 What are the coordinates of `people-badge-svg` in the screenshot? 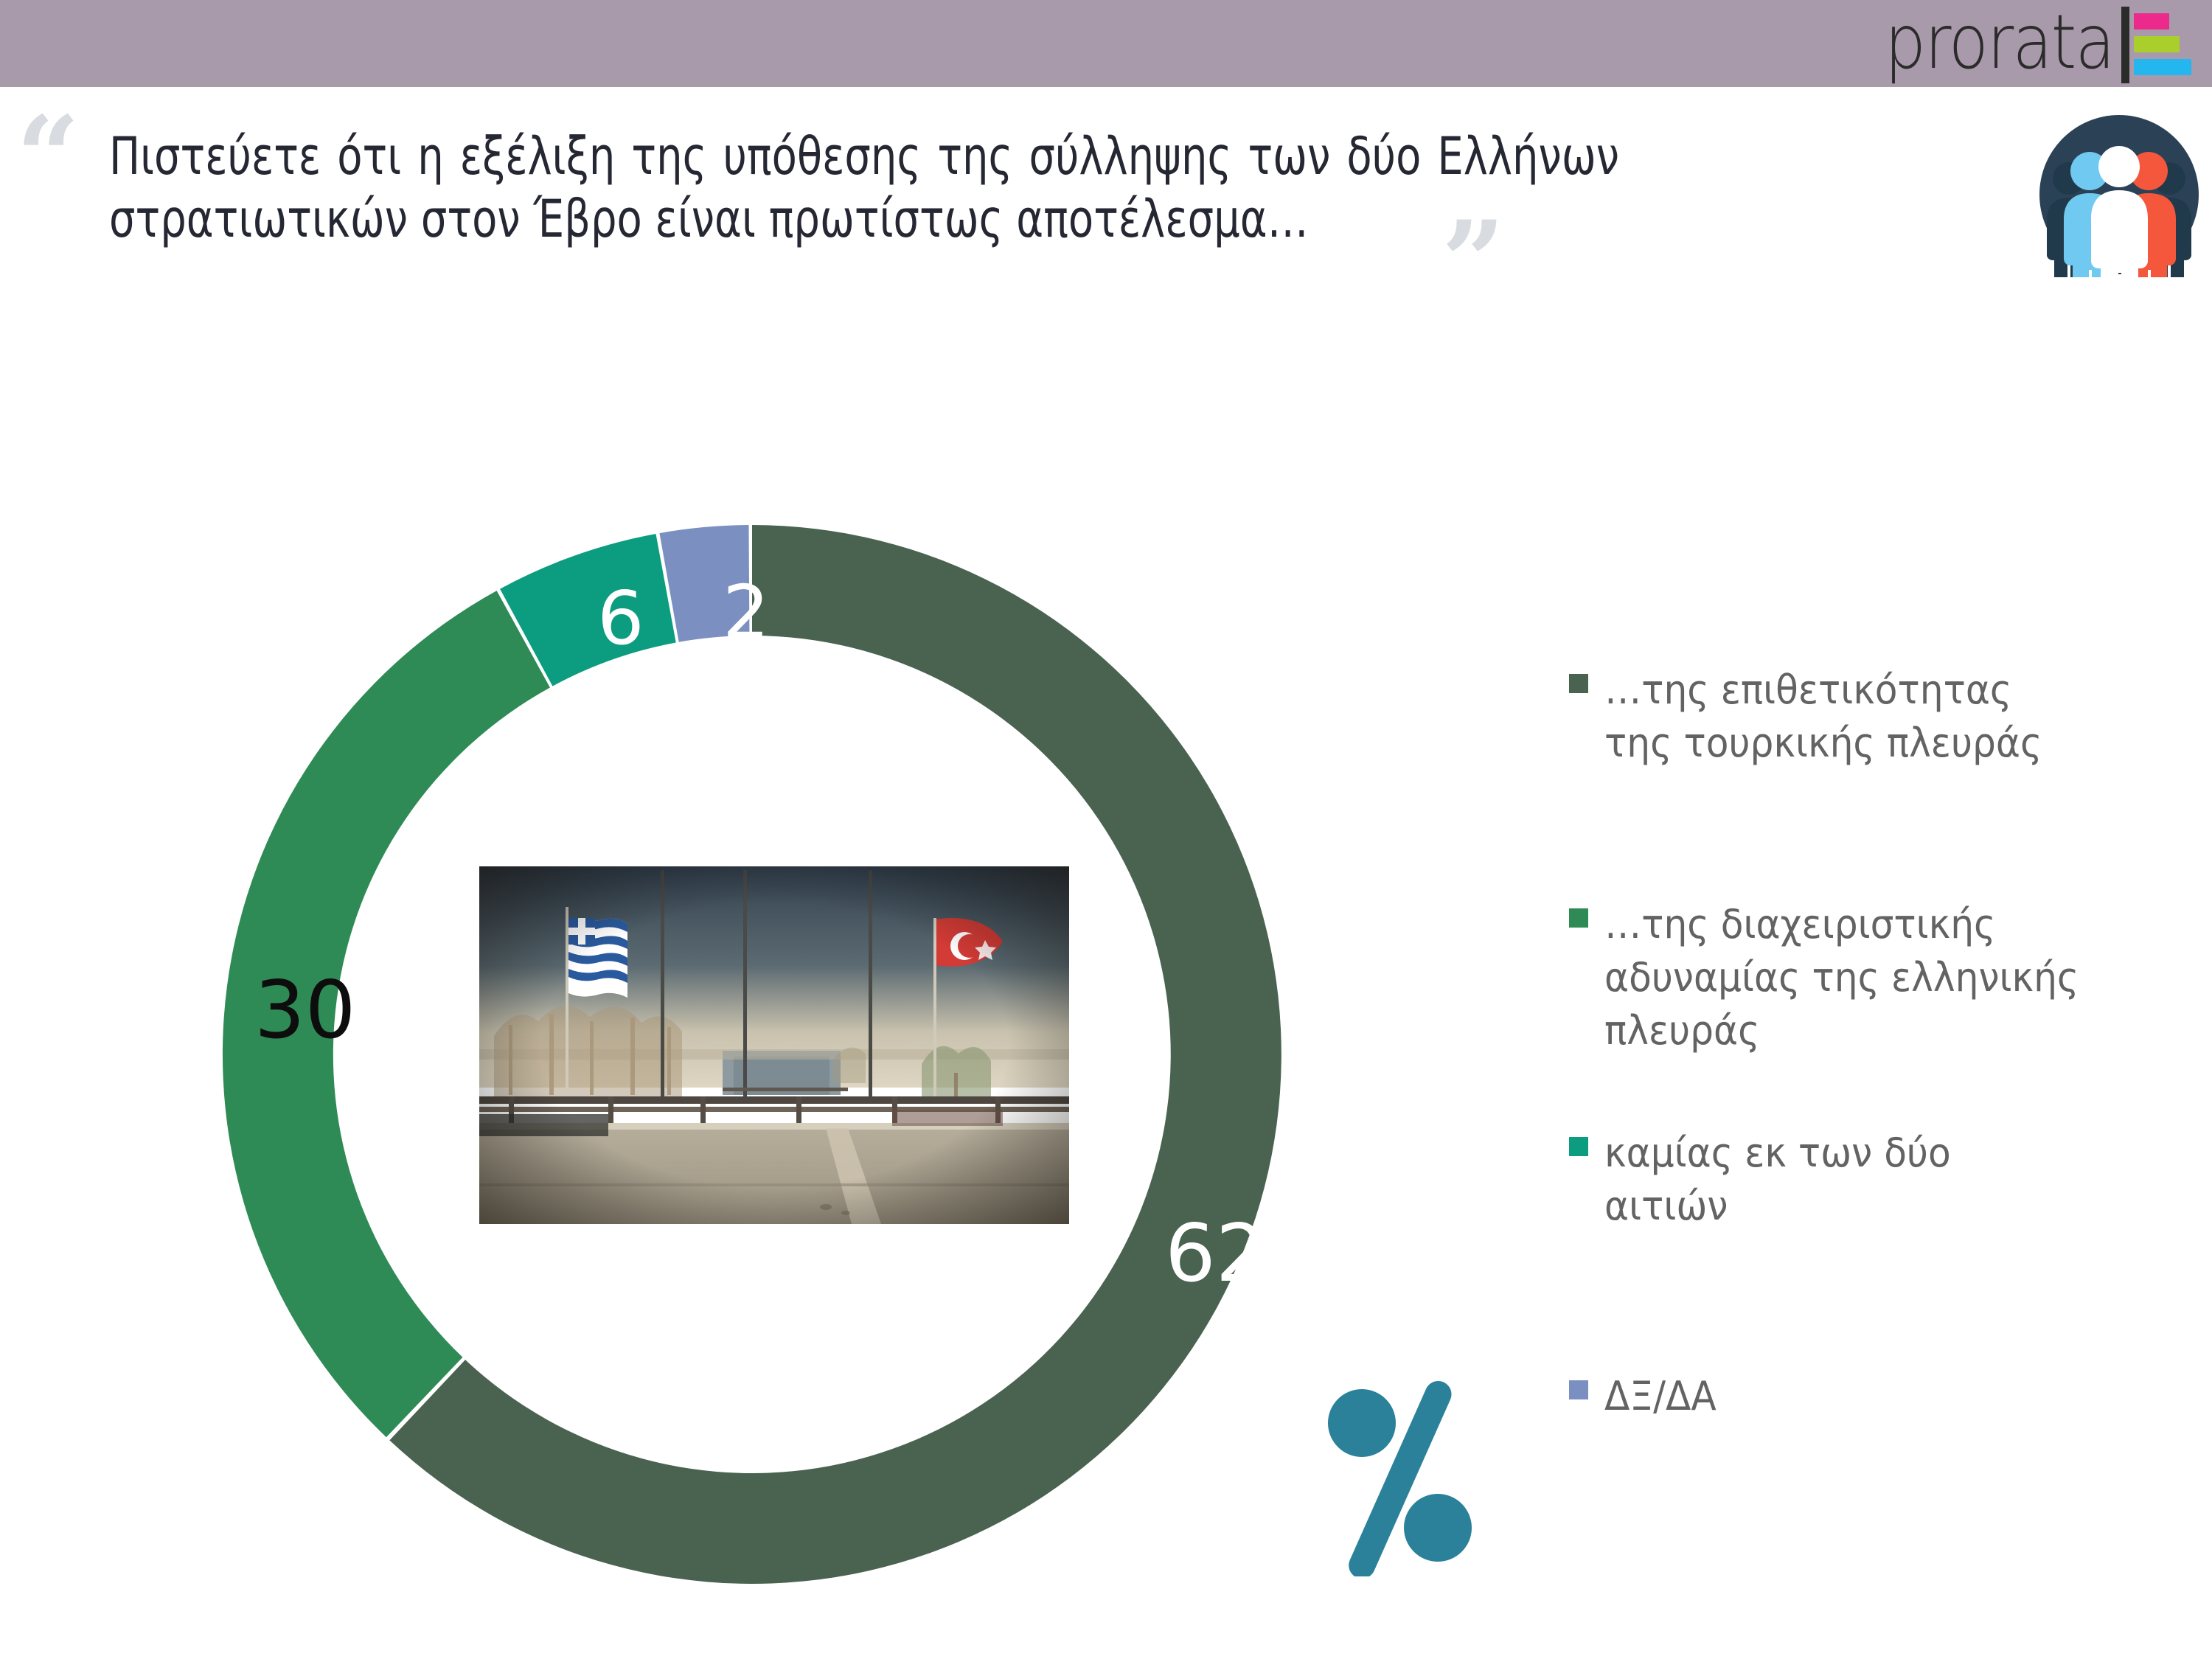 It's located at (2119, 214).